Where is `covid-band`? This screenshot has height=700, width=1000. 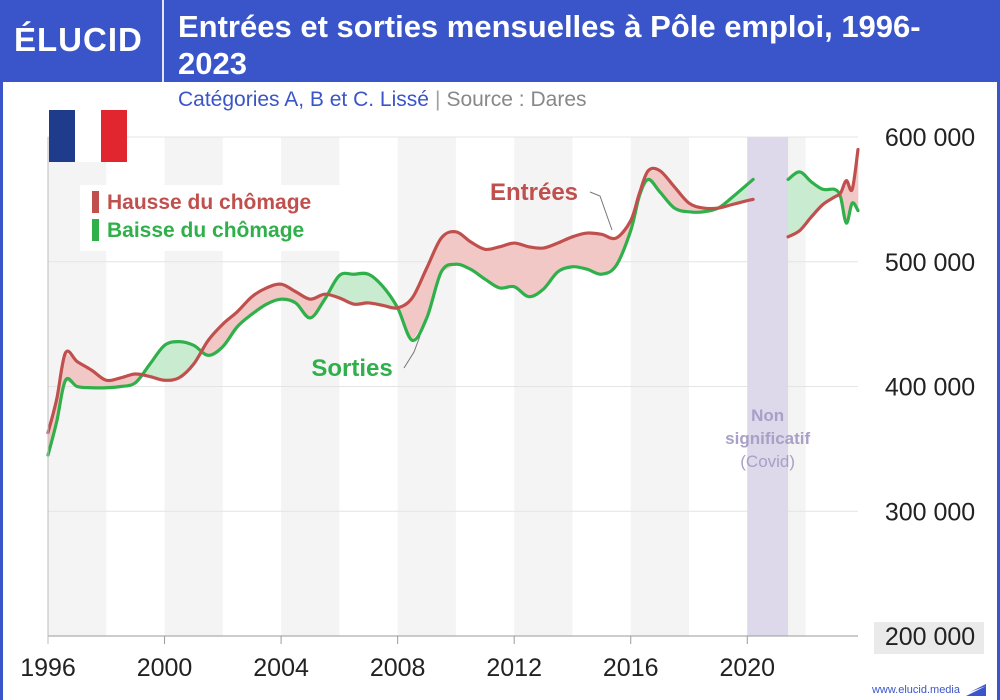 covid-band is located at coordinates (768, 386).